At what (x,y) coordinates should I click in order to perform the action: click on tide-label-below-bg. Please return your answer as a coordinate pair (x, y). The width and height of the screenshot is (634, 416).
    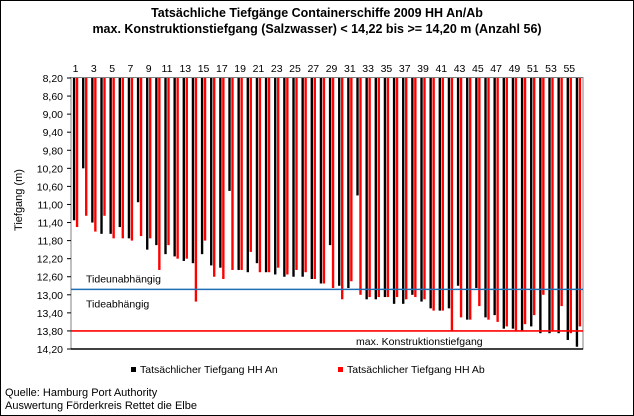
    Looking at the image, I should click on (119, 303).